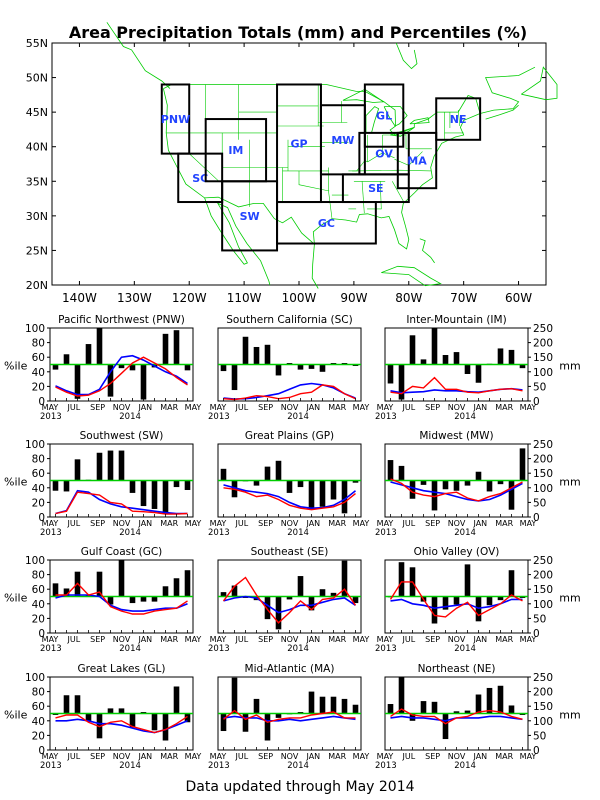 The height and width of the screenshot is (800, 600). Describe the element at coordinates (289, 436) in the screenshot. I see `panel-title: Great Plains (GP)` at that location.